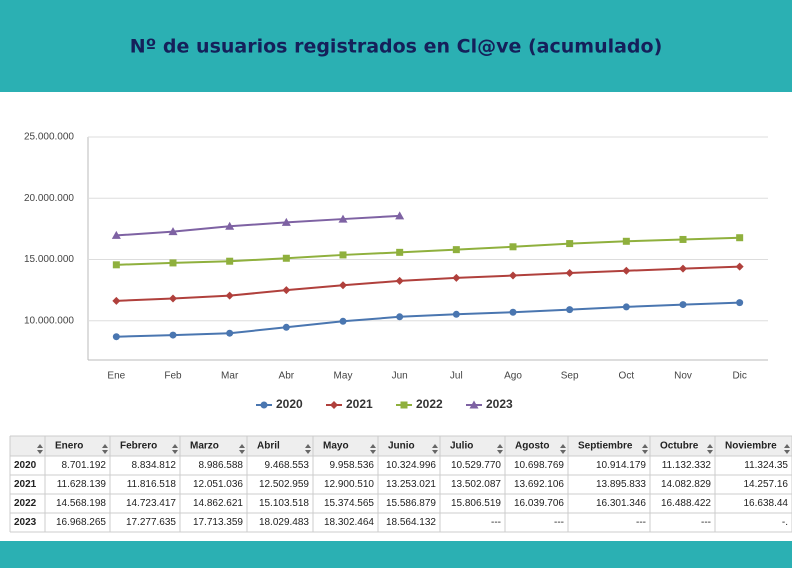  Describe the element at coordinates (539, 484) in the screenshot. I see `table-cell: 13.692.106` at that location.